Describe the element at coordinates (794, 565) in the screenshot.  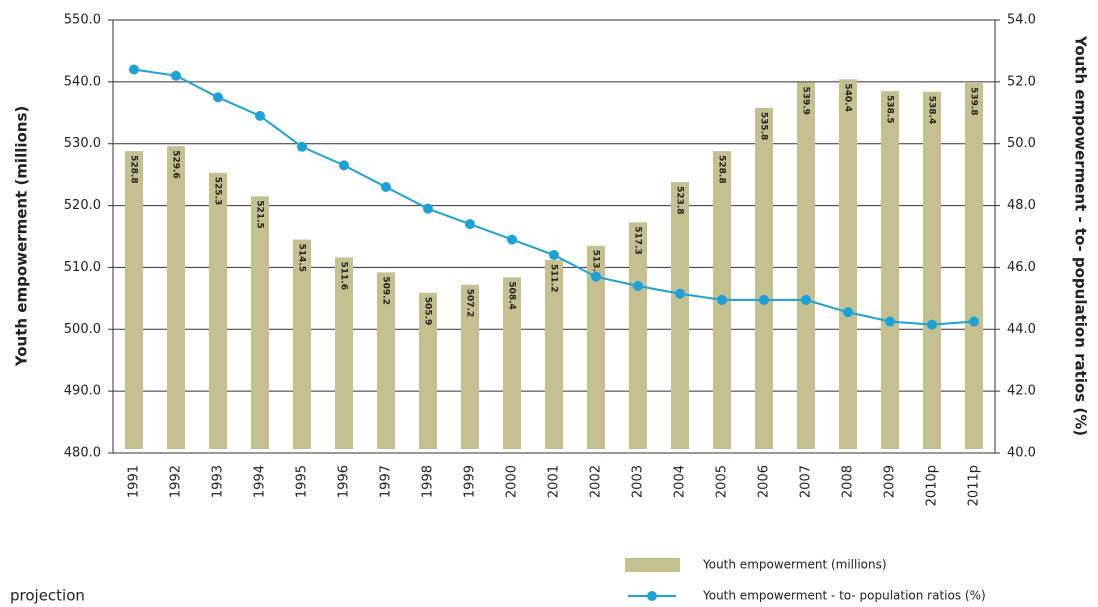
I see `legend-label: Youth empowerment (millions)` at that location.